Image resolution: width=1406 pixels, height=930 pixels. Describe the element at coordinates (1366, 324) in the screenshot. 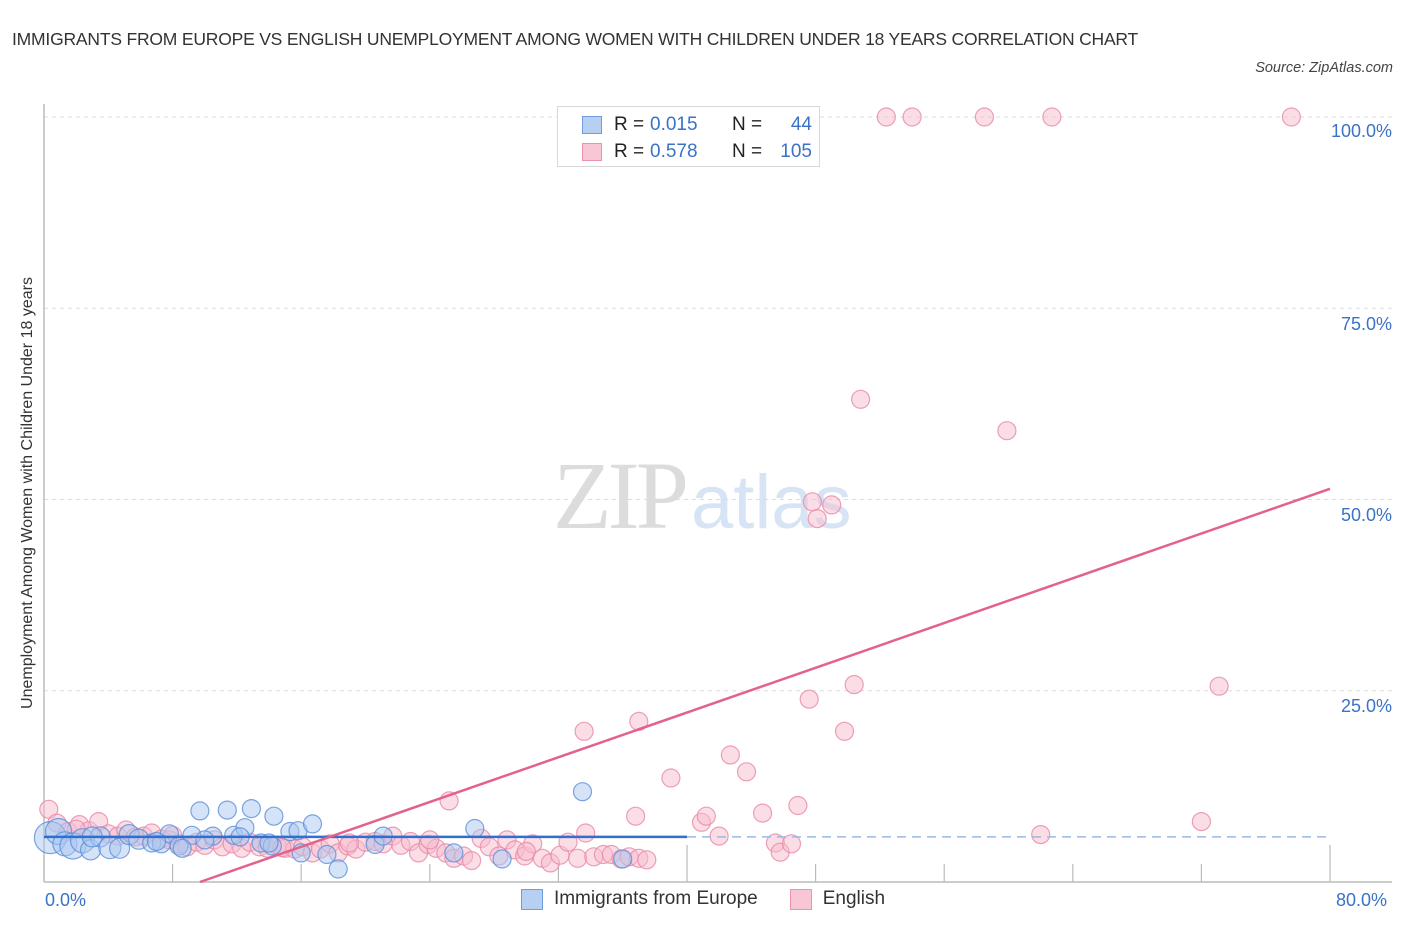

I see `y-tick-75: 75.0%` at that location.